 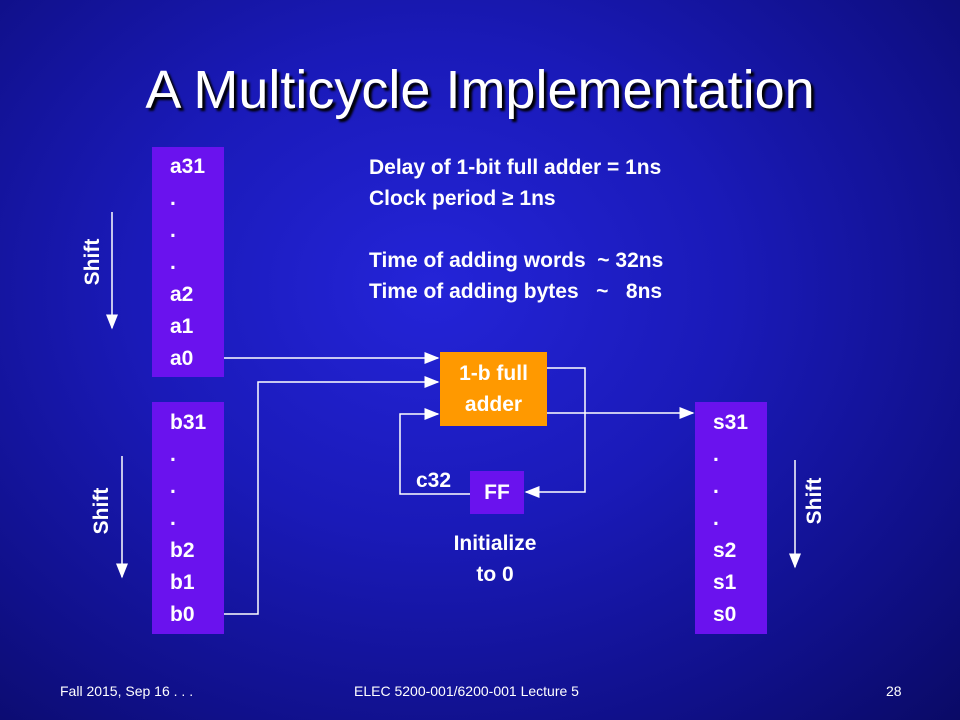 What do you see at coordinates (497, 492) in the screenshot?
I see `flipflop-block: FF` at bounding box center [497, 492].